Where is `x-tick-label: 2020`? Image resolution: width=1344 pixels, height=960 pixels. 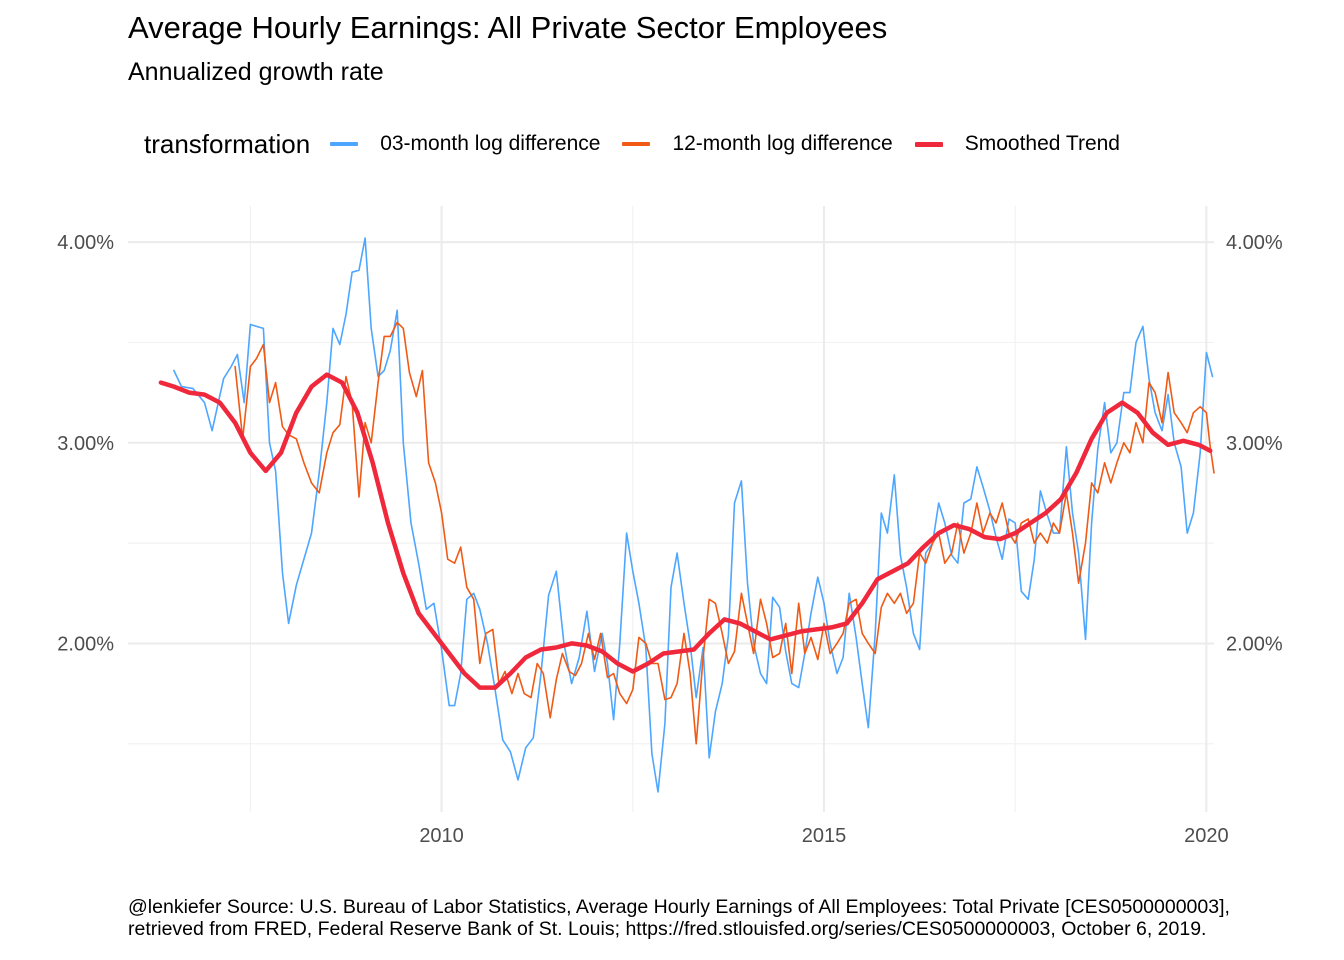
x-tick-label: 2020 is located at coordinates (1206, 836).